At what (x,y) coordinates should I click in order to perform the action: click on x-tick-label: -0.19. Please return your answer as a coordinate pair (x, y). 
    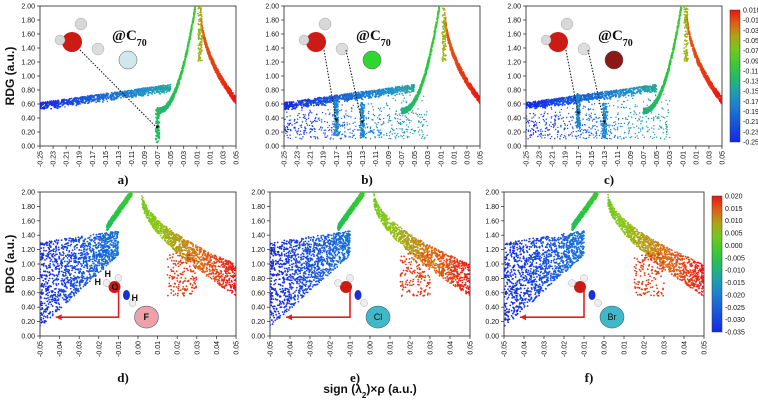
    Looking at the image, I should click on (80, 159).